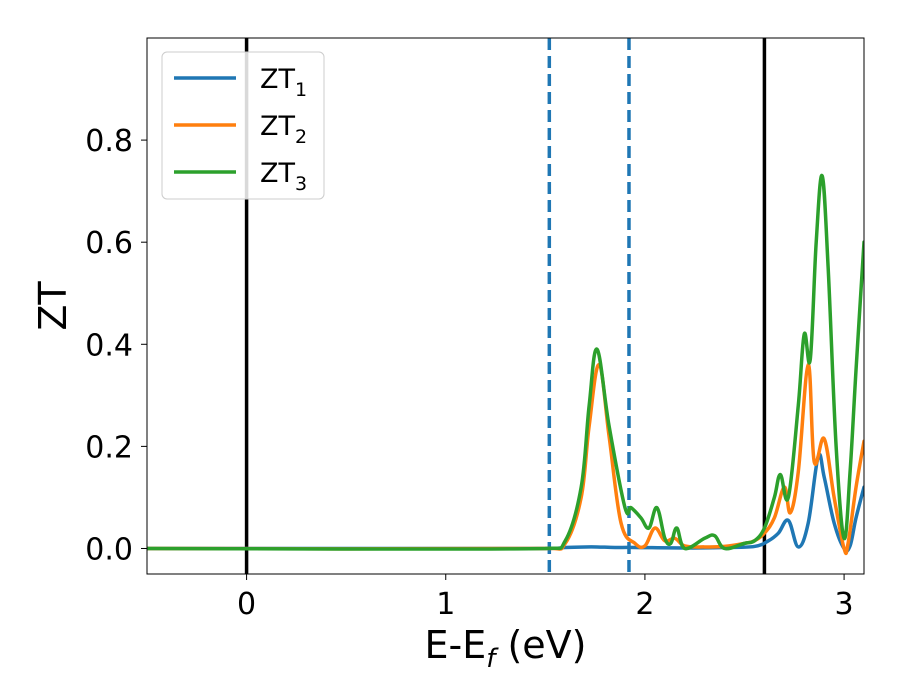  Describe the element at coordinates (456, 645) in the screenshot. I see `x-axis-title-main: E-E` at that location.